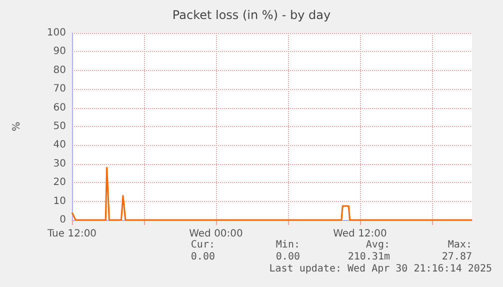 The width and height of the screenshot is (503, 287). I want to click on text: Cur:, so click(202, 245).